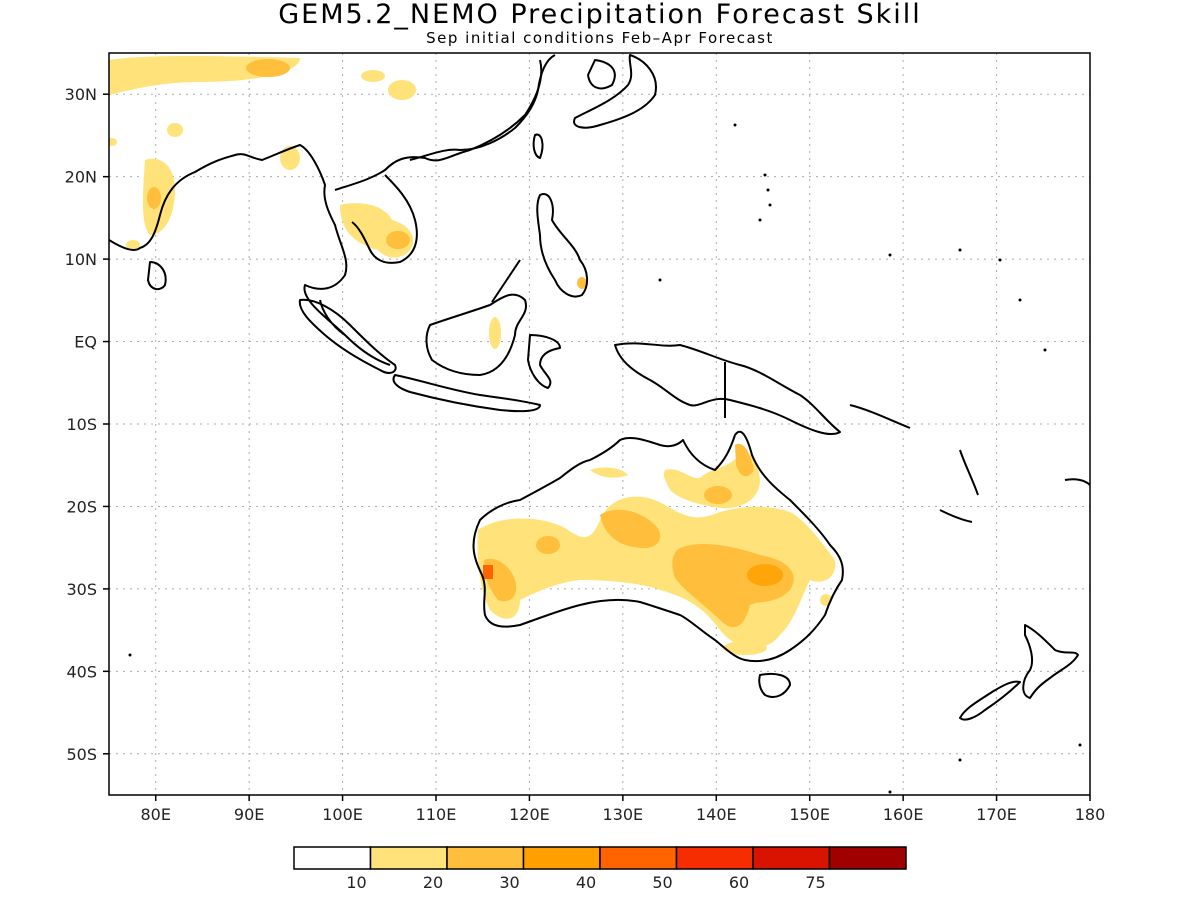 The width and height of the screenshot is (1200, 900). What do you see at coordinates (81, 671) in the screenshot?
I see `lat-tick-label: 40S` at bounding box center [81, 671].